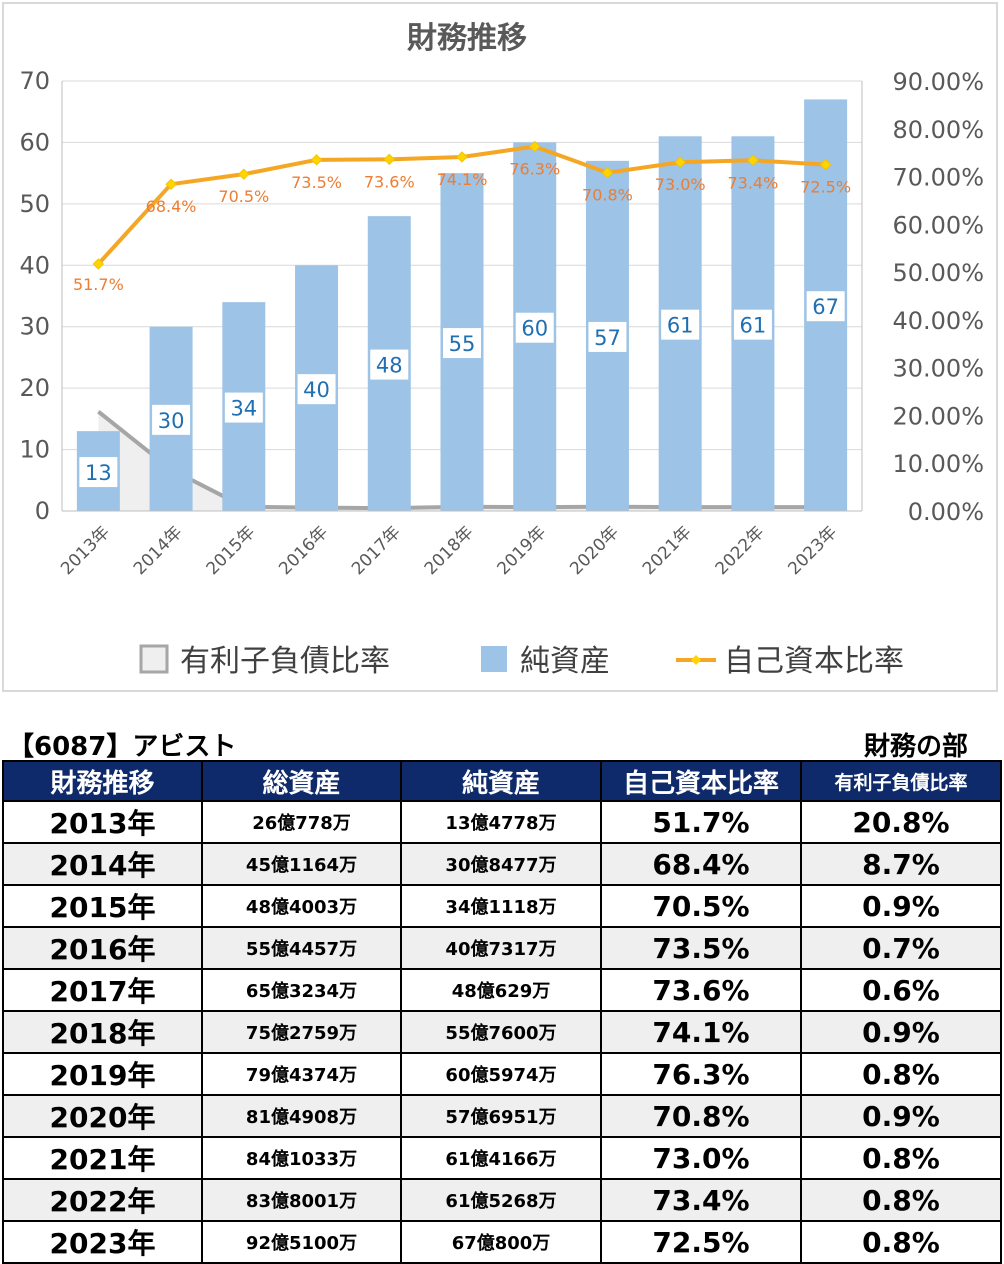  What do you see at coordinates (102, 948) in the screenshot?
I see `year-cell: 2016年` at bounding box center [102, 948].